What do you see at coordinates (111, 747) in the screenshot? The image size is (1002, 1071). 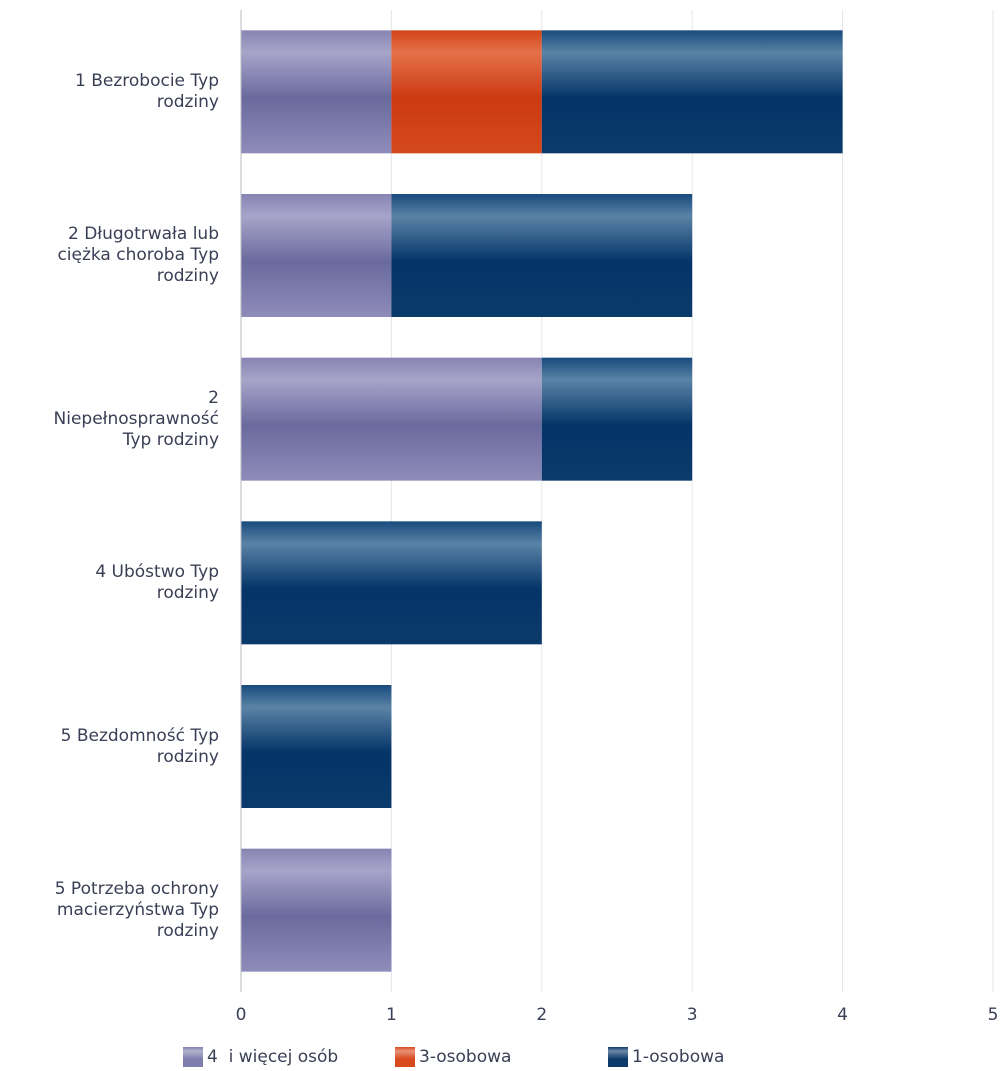 I see `category-label: 5 Bezdomność Typ rodziny` at bounding box center [111, 747].